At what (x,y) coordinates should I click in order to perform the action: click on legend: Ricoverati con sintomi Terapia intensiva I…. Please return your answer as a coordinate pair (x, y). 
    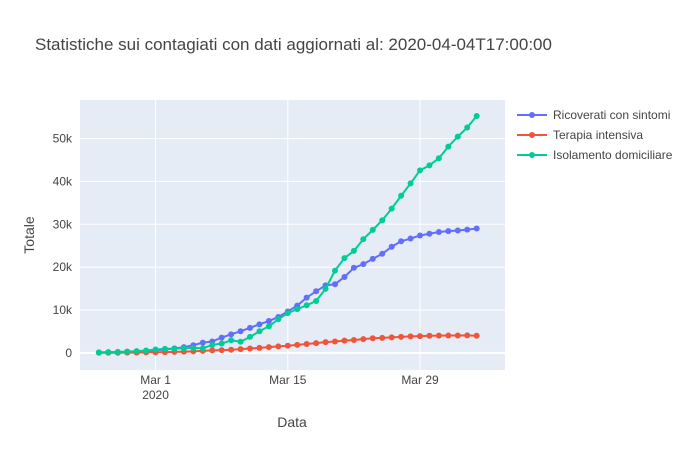
    Looking at the image, I should click on (595, 135).